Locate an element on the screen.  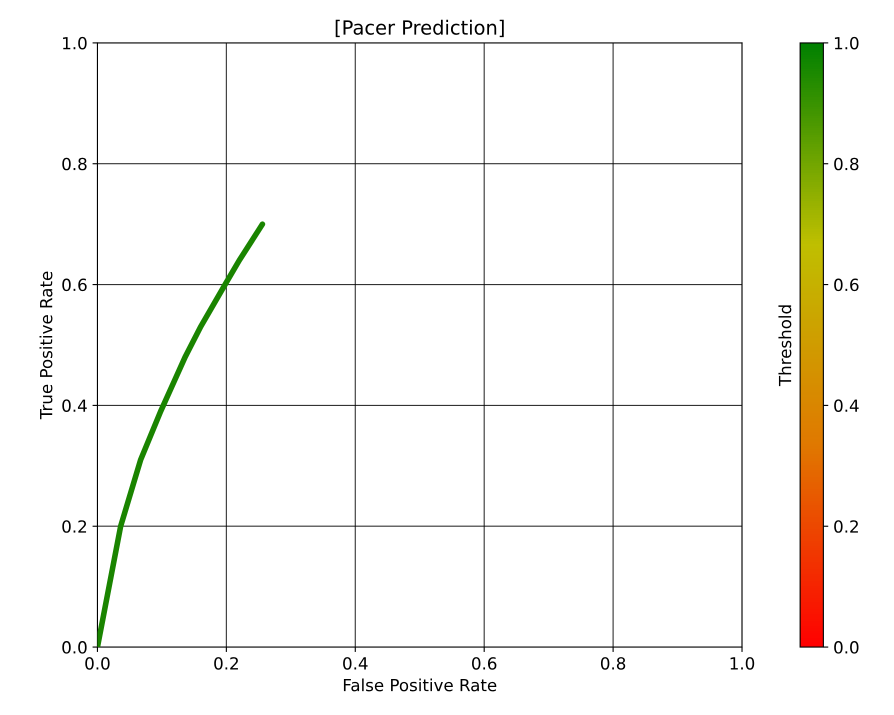
x-tick-label: 1.0 is located at coordinates (742, 663).